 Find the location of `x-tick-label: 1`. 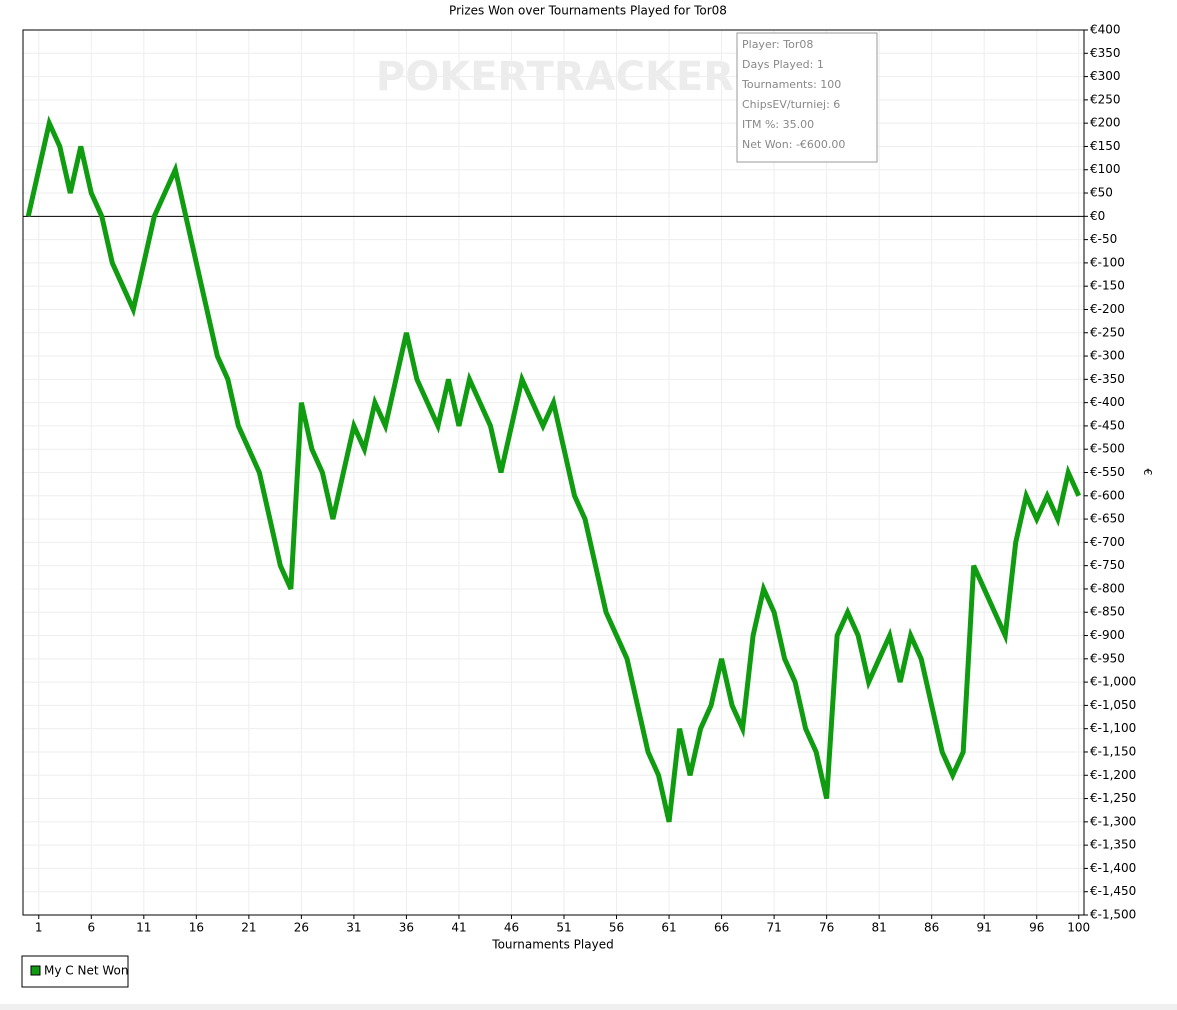

x-tick-label: 1 is located at coordinates (39, 928).